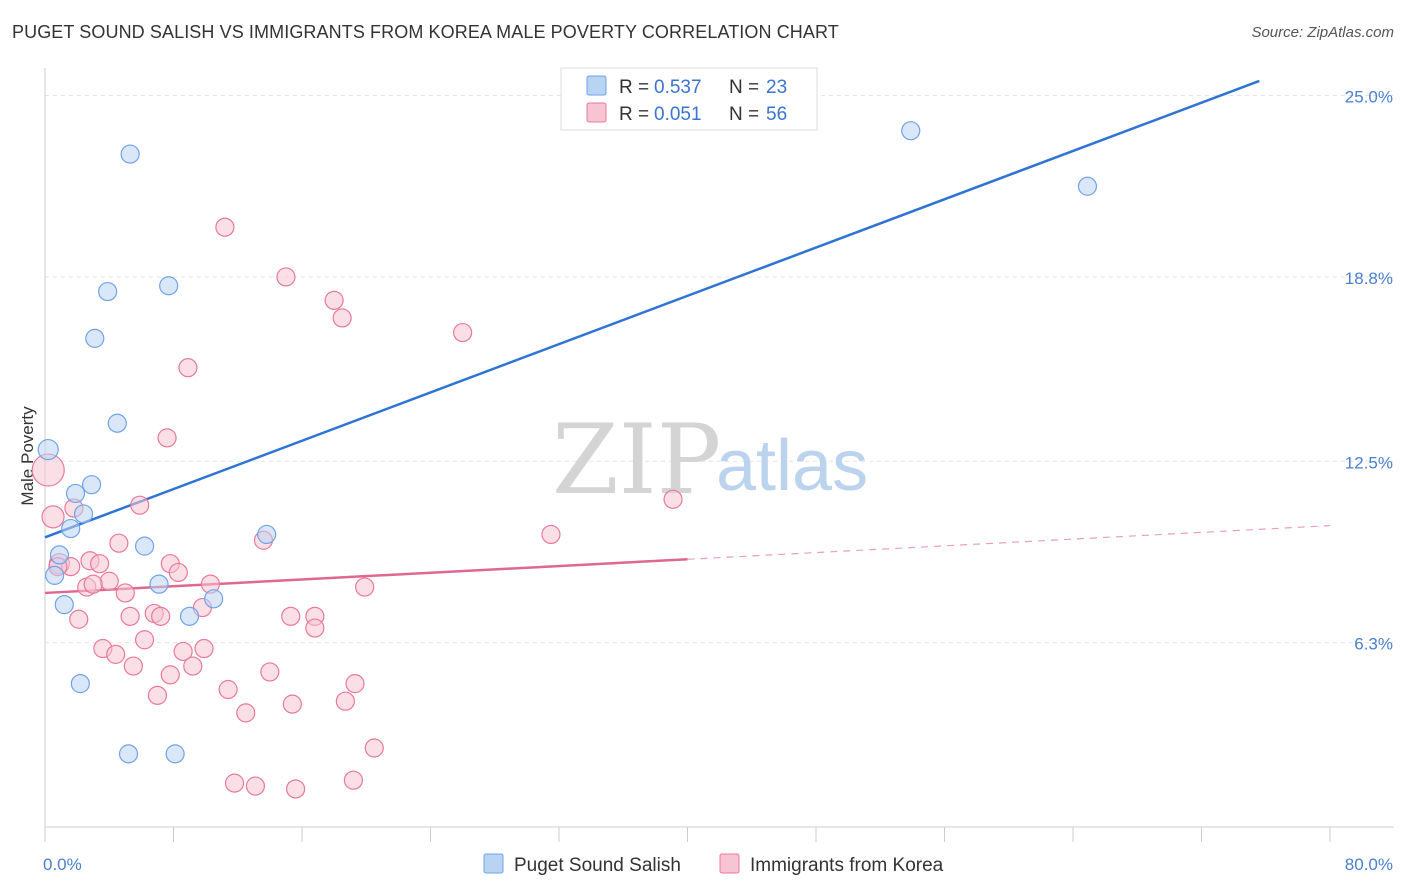  Describe the element at coordinates (636, 460) in the screenshot. I see `watermark-zip: ZIP` at that location.